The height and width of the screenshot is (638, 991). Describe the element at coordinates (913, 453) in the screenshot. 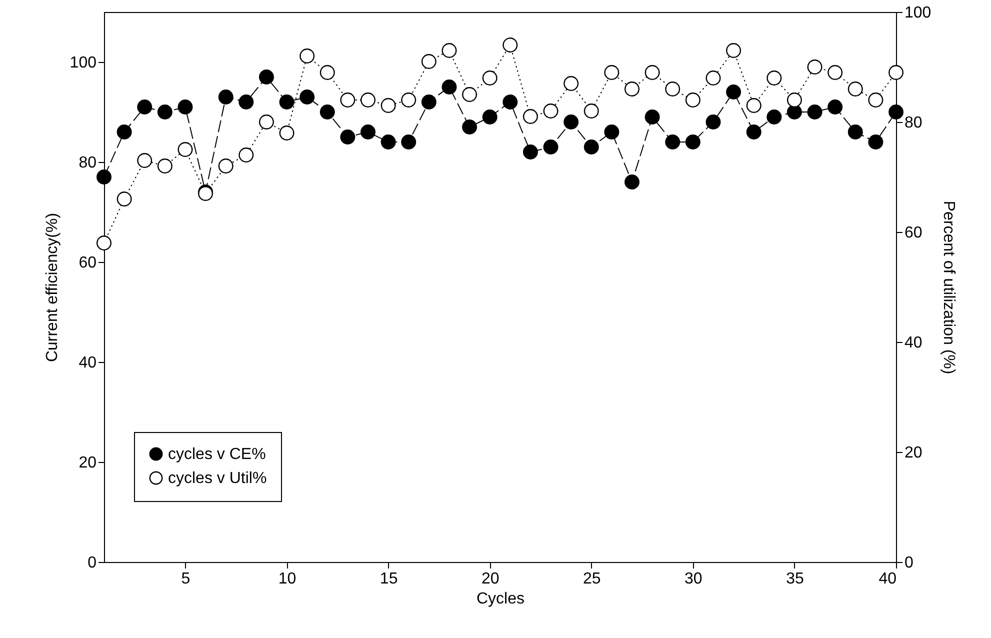

I see `y2-tick-label: 20` at that location.